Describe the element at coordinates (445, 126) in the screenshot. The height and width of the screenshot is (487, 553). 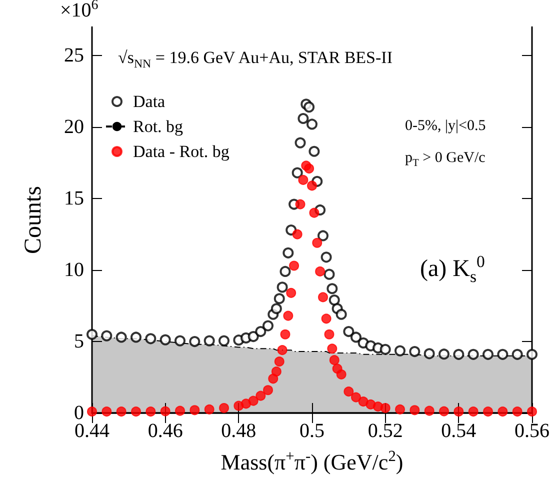
I see `annotation: 0-5%, |y|<0.5` at that location.